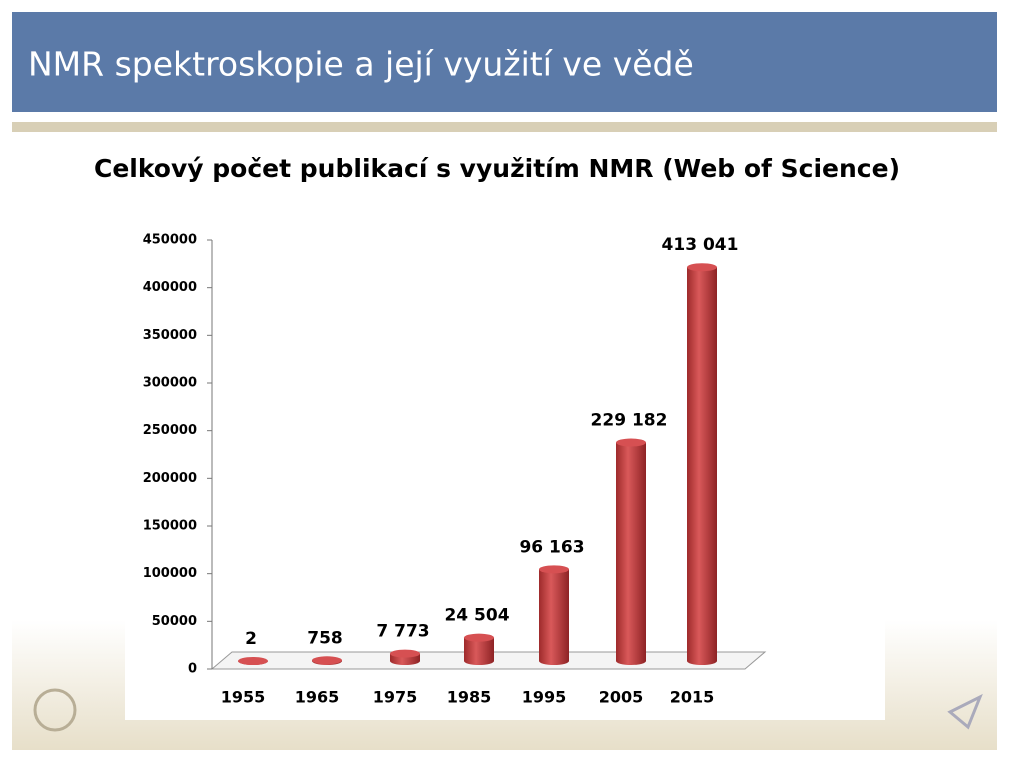 The image size is (1011, 764). What do you see at coordinates (476, 616) in the screenshot?
I see `value-label: 24 504` at bounding box center [476, 616].